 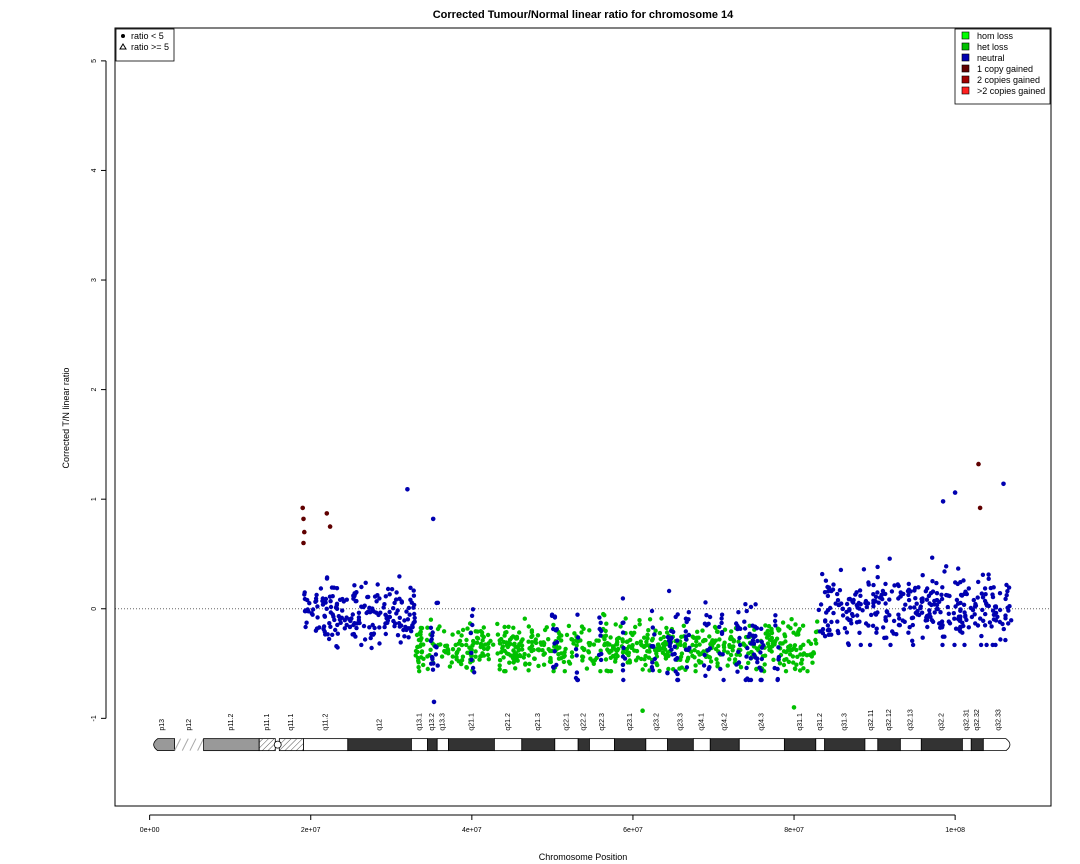 What do you see at coordinates (472, 830) in the screenshot?
I see `x-tick-label: 4e+07` at bounding box center [472, 830].